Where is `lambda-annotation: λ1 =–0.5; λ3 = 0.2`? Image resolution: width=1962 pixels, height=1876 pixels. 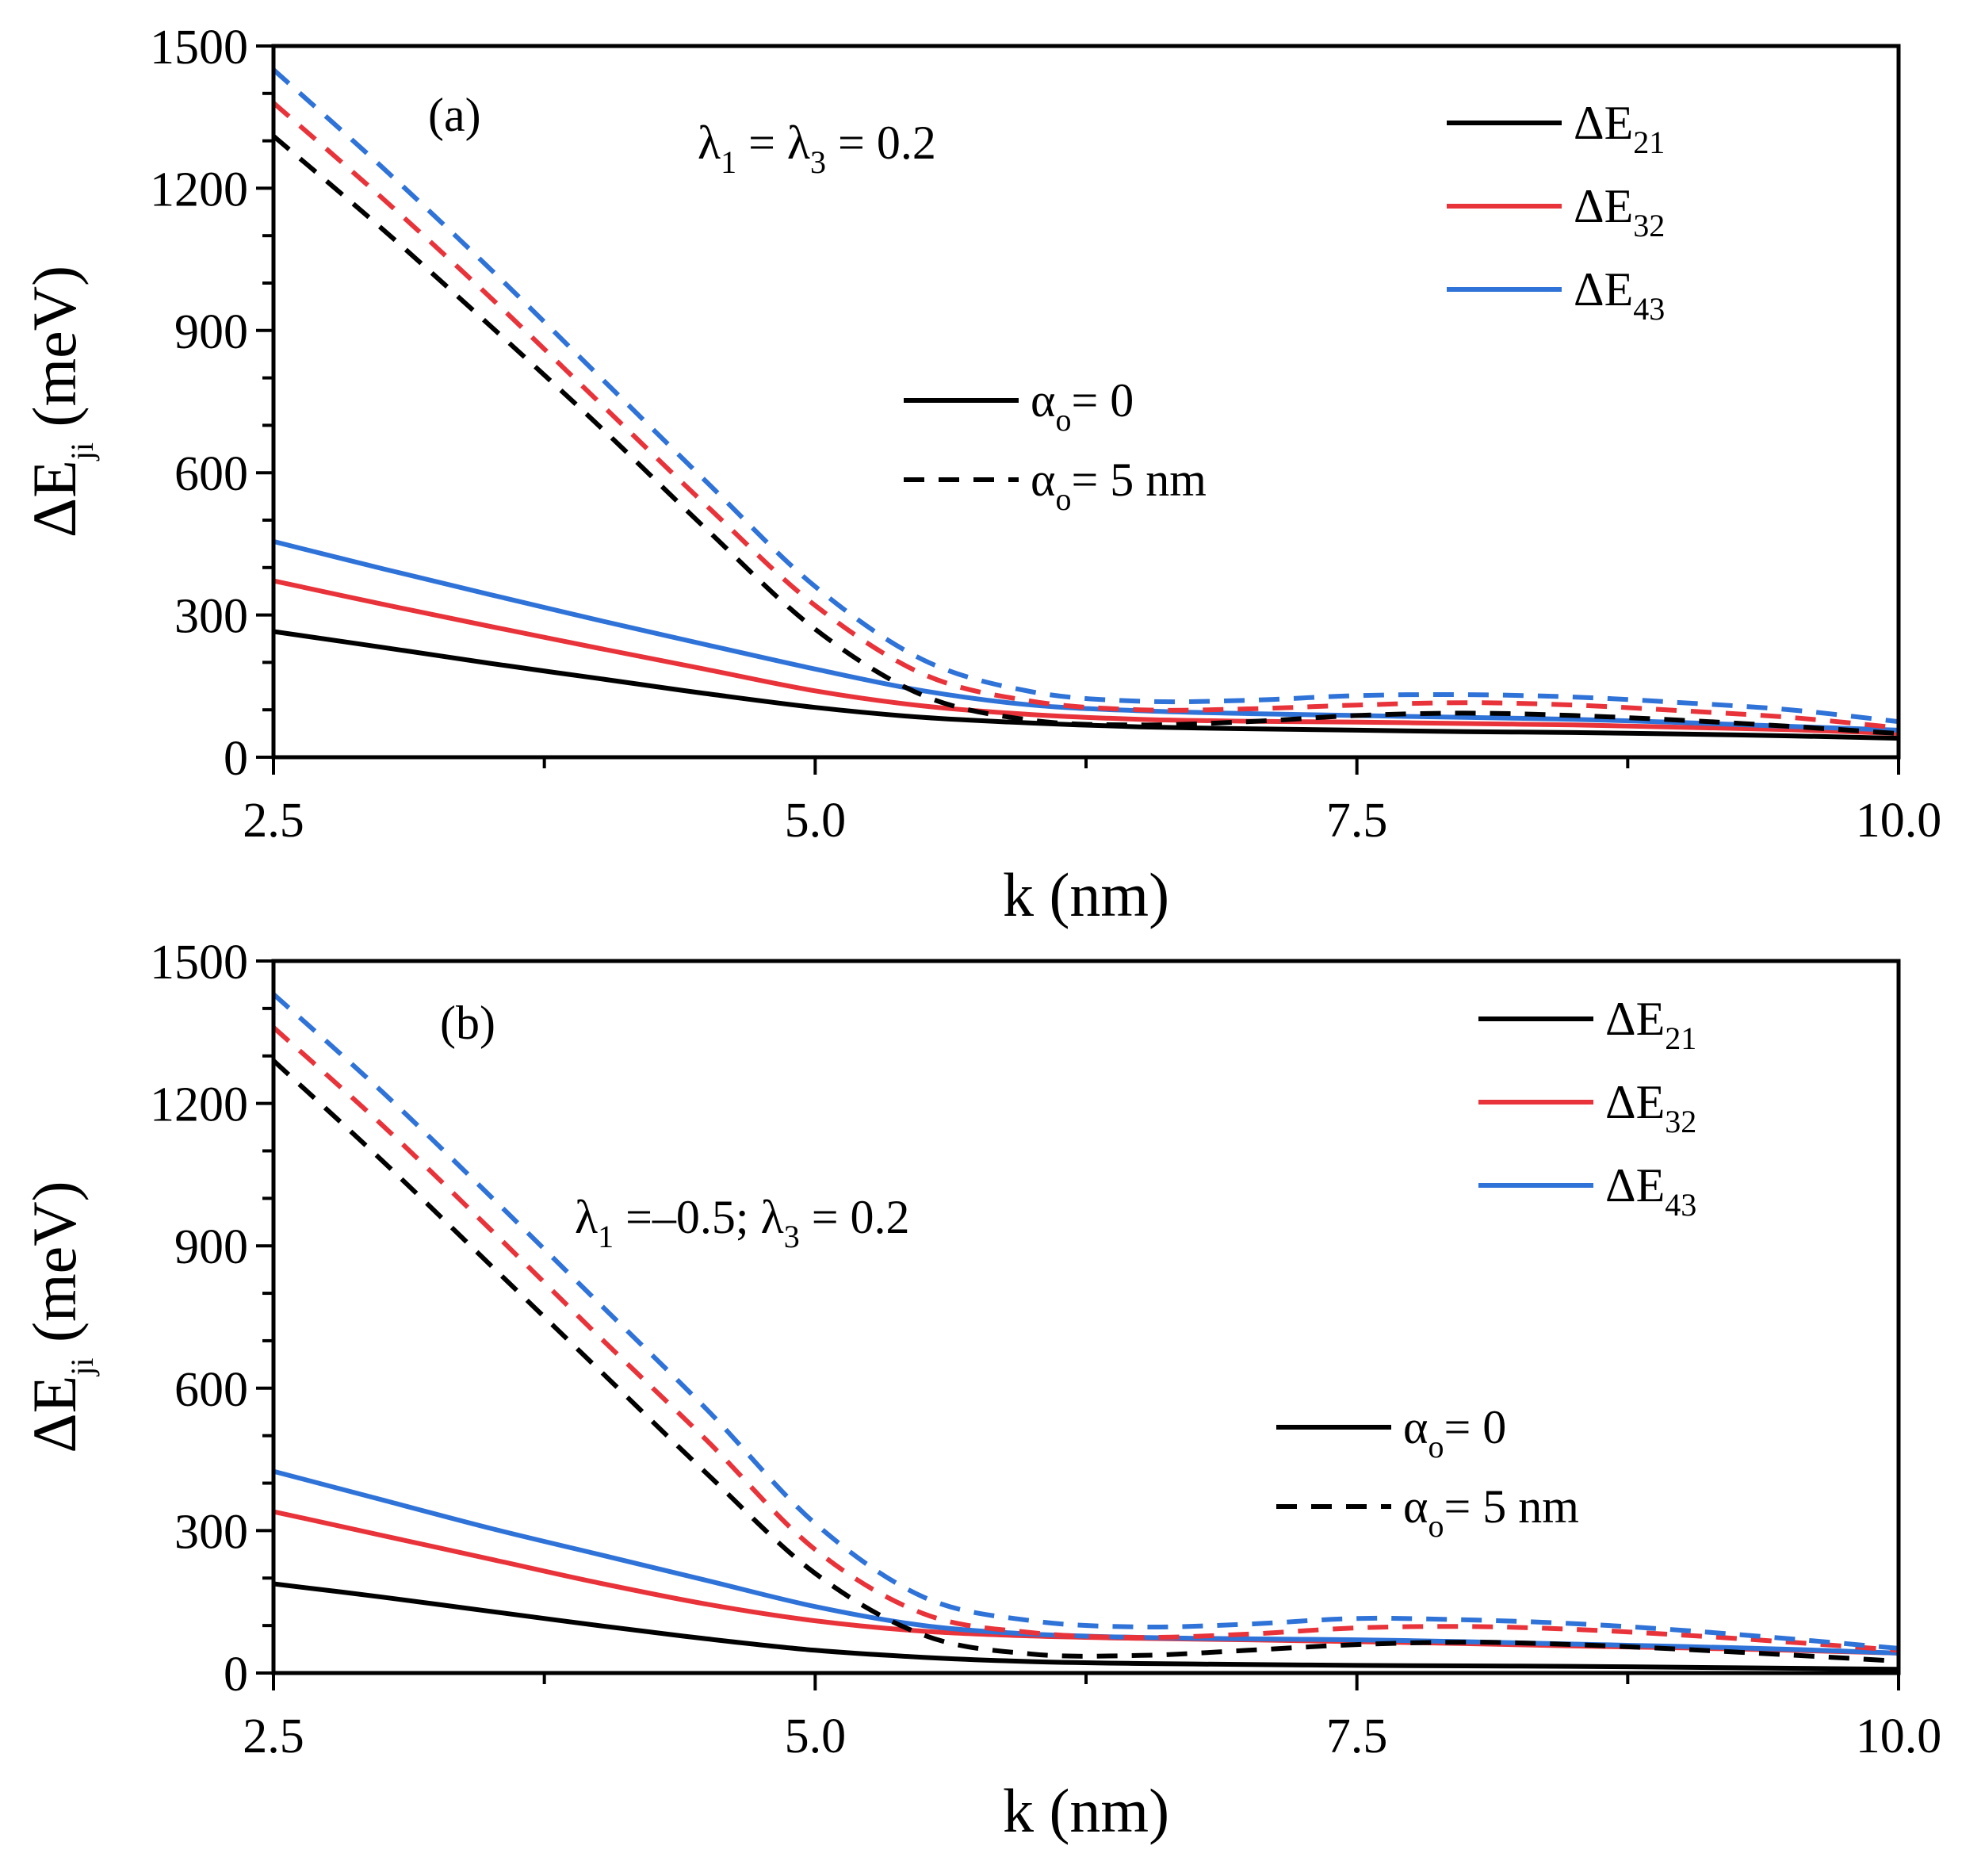
lambda-annotation: λ1 =–0.5; λ3 = 0.2 is located at coordinates (743, 1222).